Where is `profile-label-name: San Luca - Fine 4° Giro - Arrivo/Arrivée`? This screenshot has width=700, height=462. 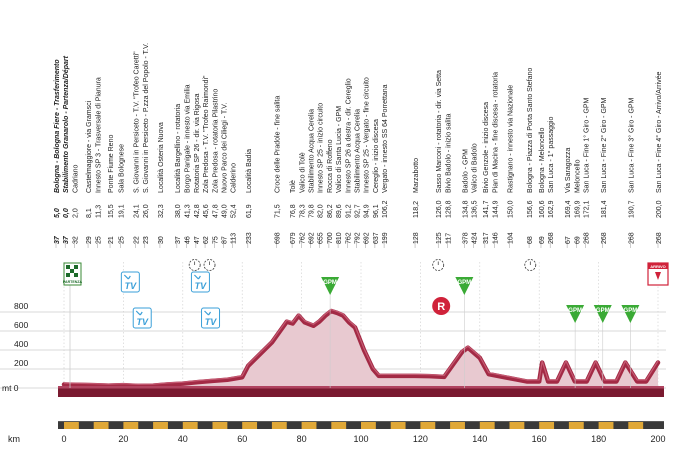
profile-label-name: San Luca - Fine 4° Giro - Arrivo/Arrivée is located at coordinates (659, 132).